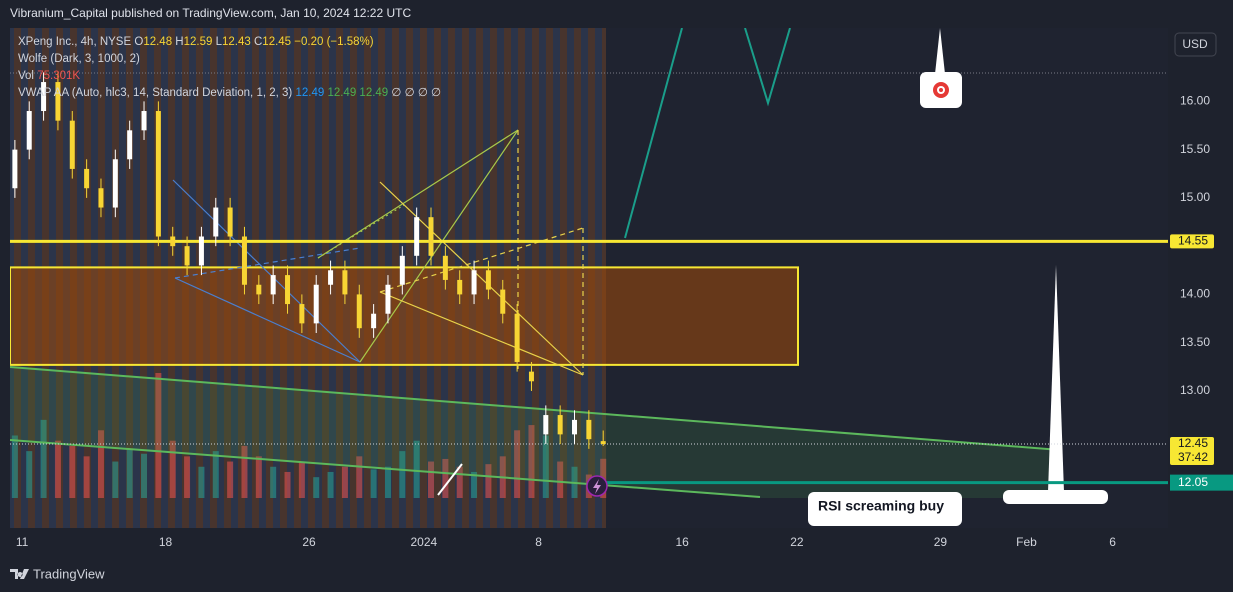  Describe the element at coordinates (1193, 240) in the screenshot. I see `resistance-label: 14.55` at that location.